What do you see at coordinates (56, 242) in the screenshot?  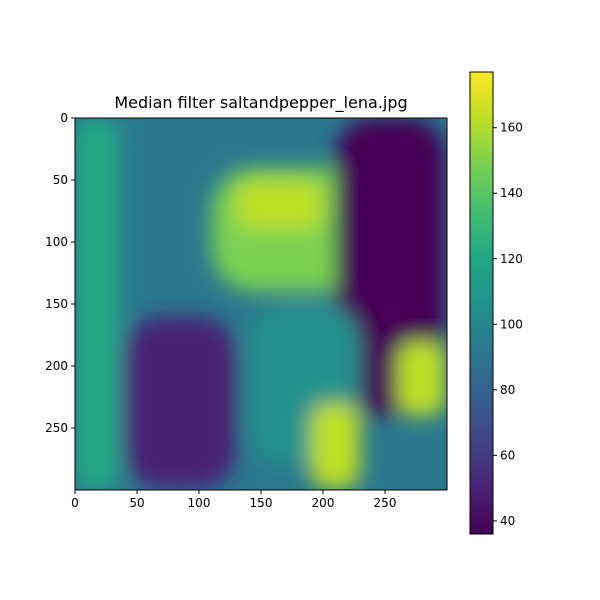 I see `y-tick-label: 100` at bounding box center [56, 242].